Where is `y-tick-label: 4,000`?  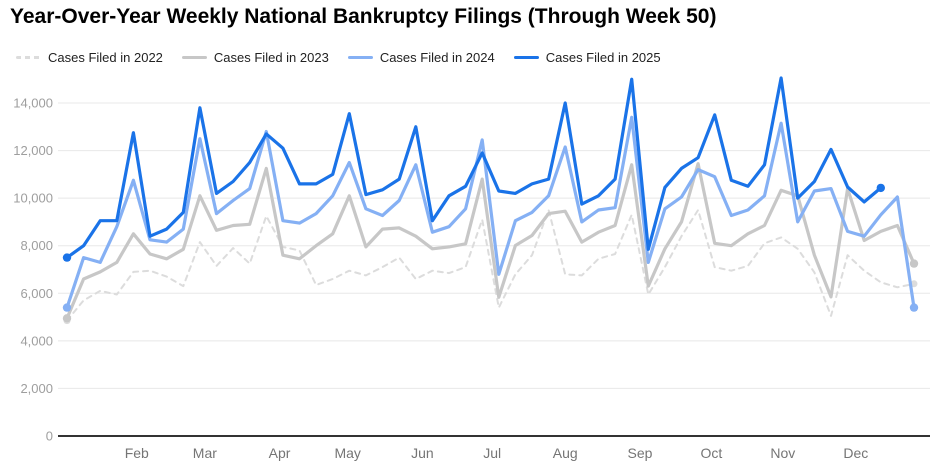 y-tick-label: 4,000 is located at coordinates (36, 340).